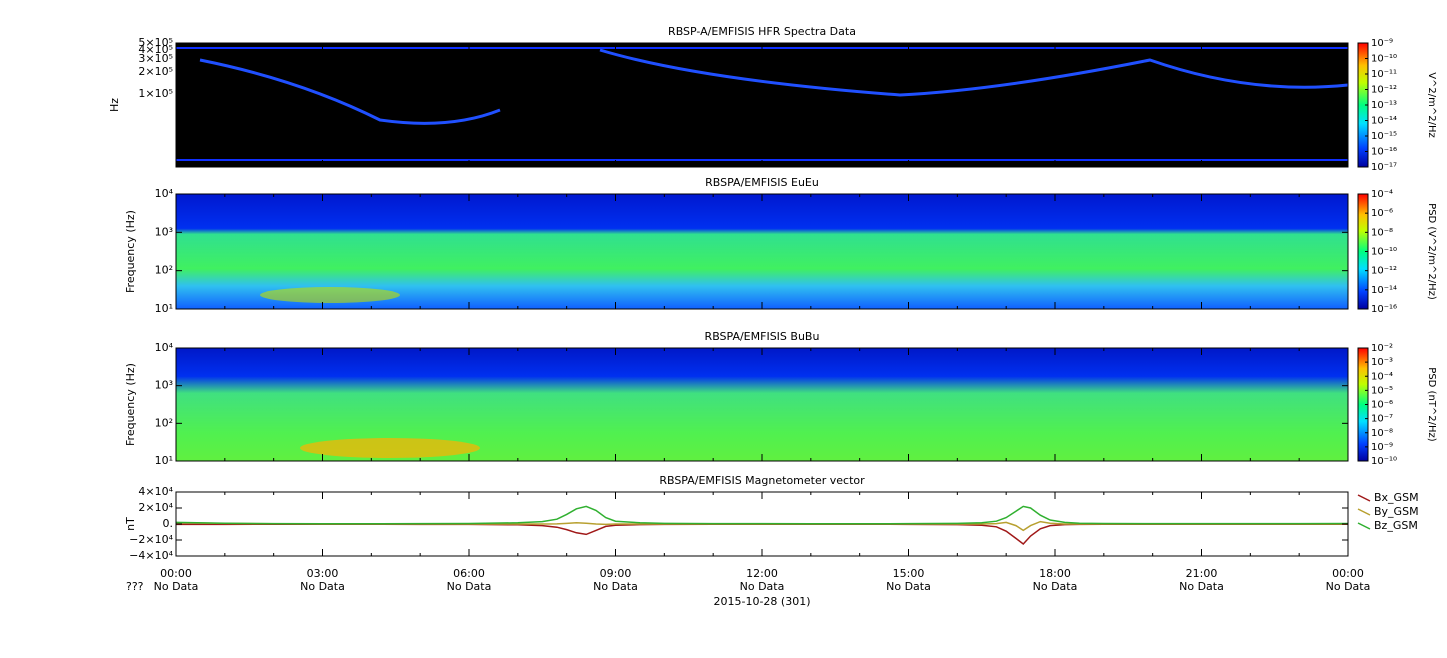 The image size is (1447, 658). Describe the element at coordinates (762, 573) in the screenshot. I see `x-tick-label: 12:00` at that location.